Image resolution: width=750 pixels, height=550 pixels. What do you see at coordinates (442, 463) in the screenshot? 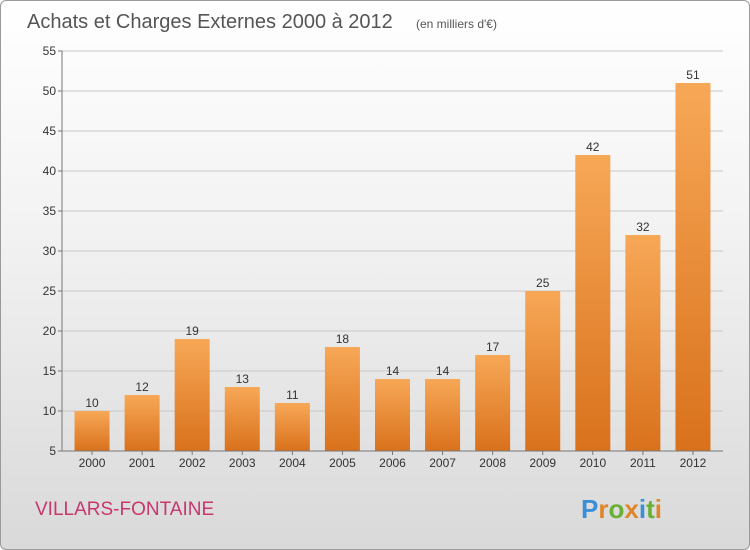
I see `x-tick-label-2007: 2007` at bounding box center [442, 463].